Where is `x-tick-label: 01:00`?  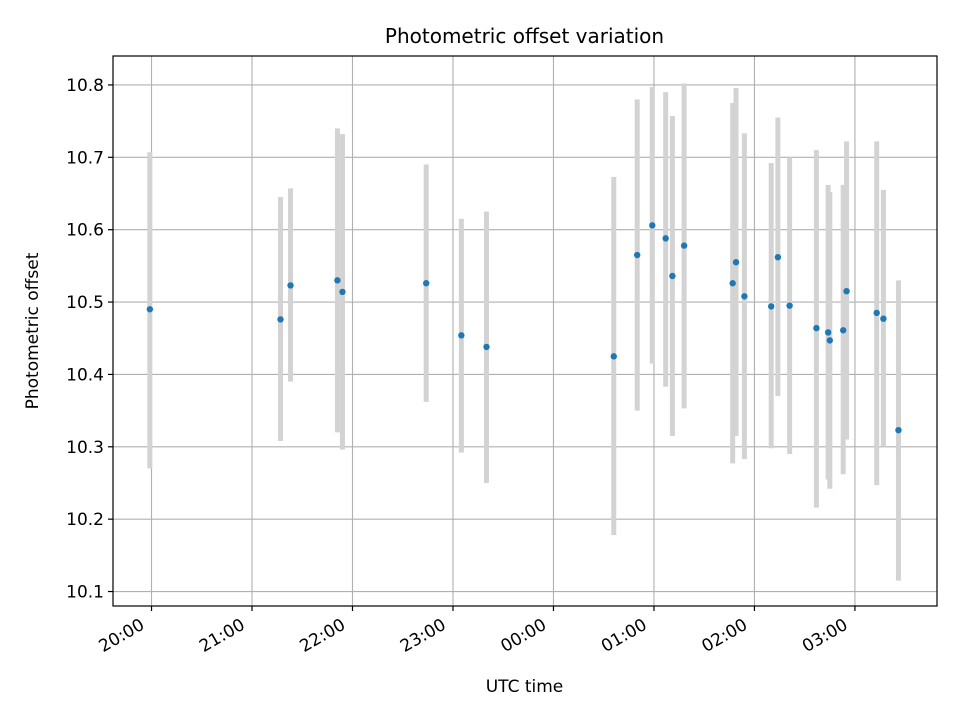
x-tick-label: 01:00 is located at coordinates (624, 636).